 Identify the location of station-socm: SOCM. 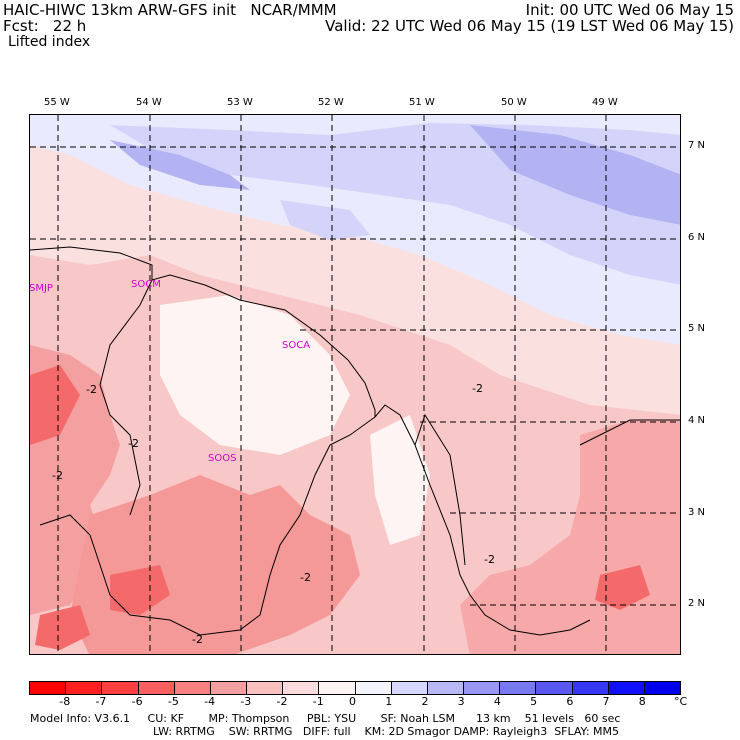
(146, 284).